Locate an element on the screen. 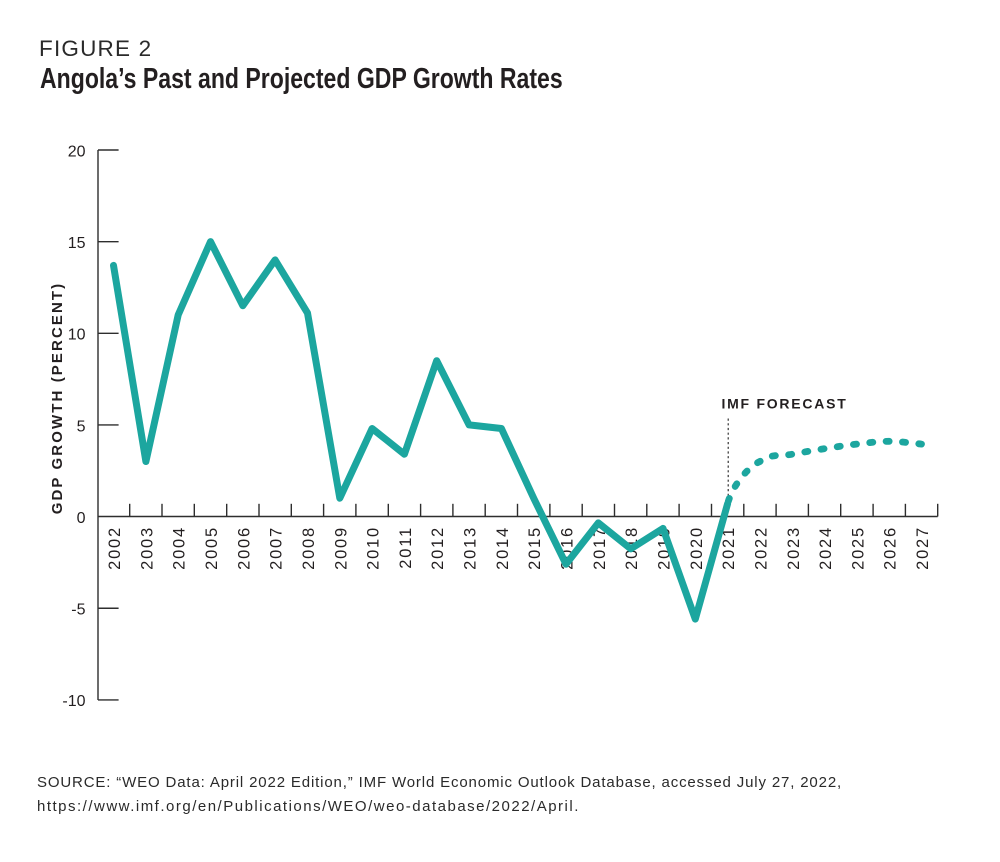  svg-text: IMF FORECAST is located at coordinates (785, 404).